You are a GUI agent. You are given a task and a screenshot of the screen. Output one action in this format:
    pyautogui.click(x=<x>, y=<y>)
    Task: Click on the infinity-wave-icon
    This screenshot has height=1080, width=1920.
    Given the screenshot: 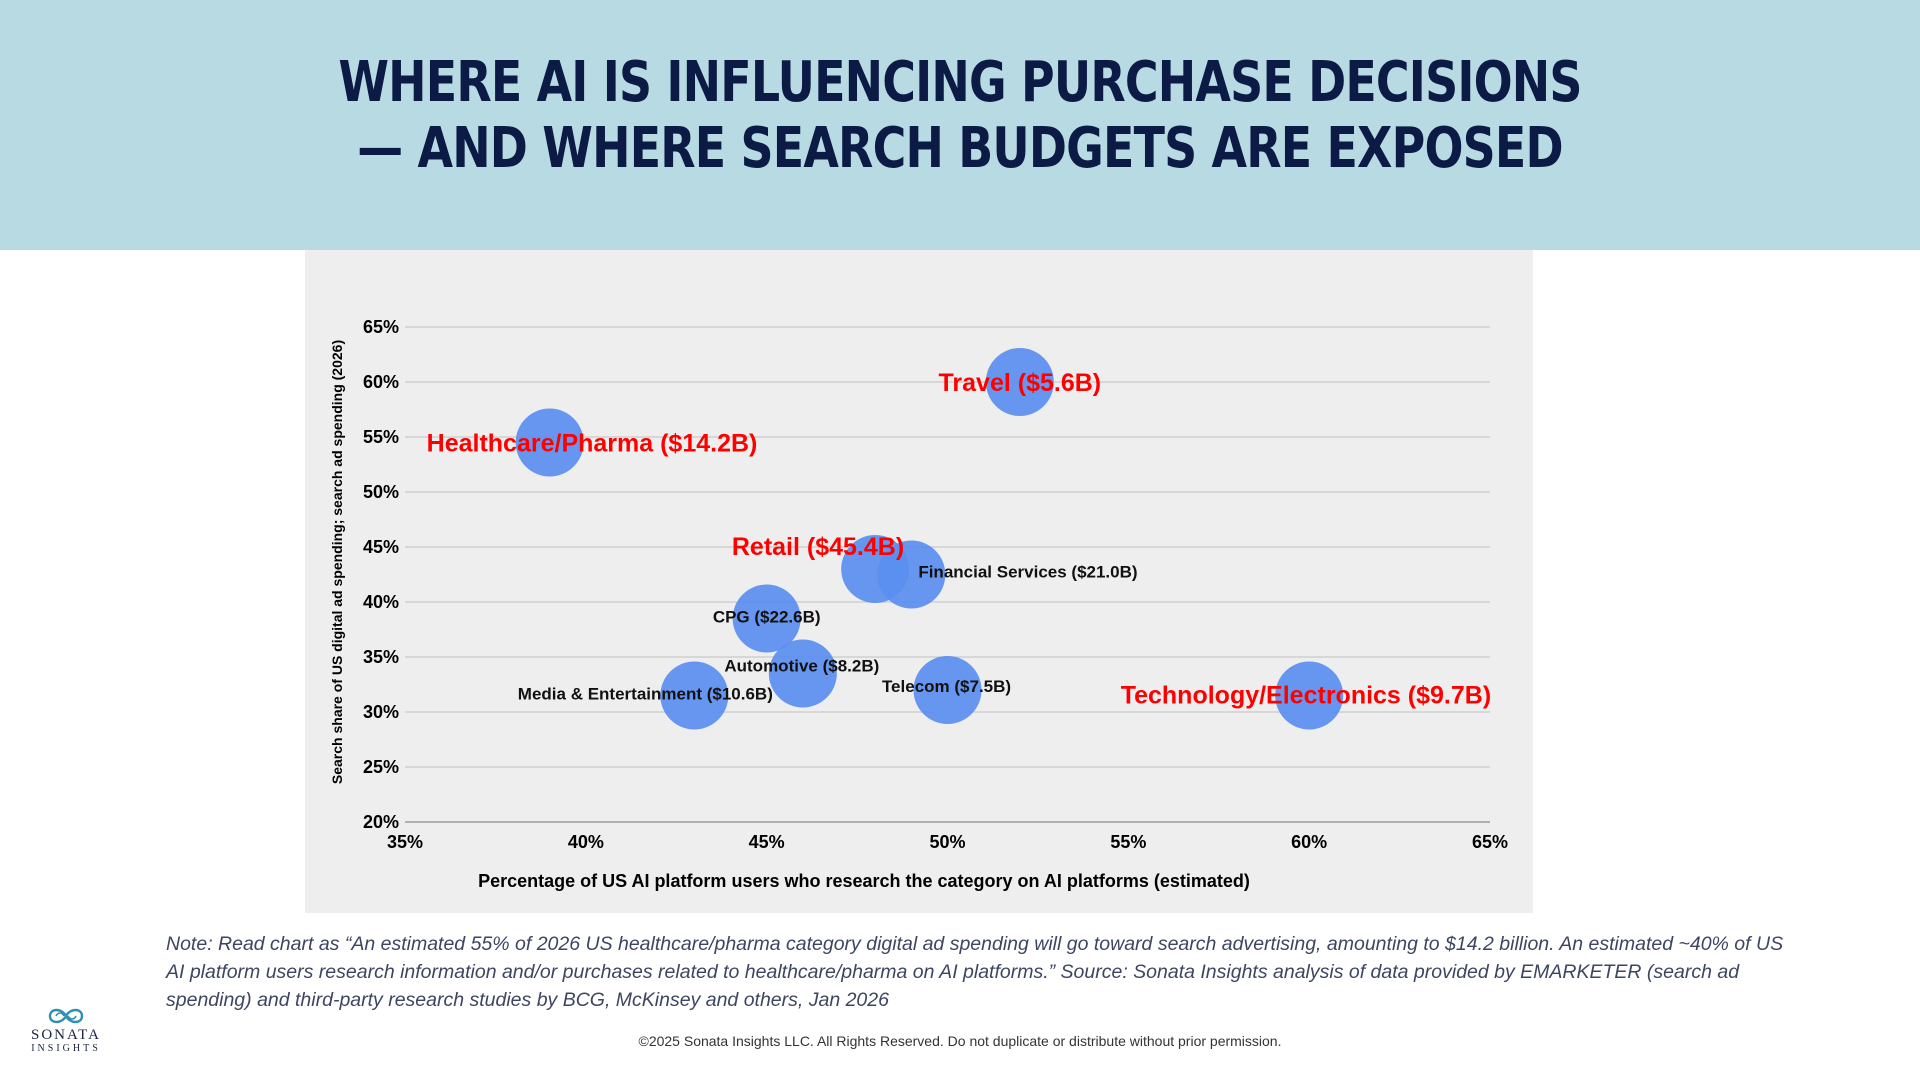 What is the action you would take?
    pyautogui.click(x=66, y=1016)
    